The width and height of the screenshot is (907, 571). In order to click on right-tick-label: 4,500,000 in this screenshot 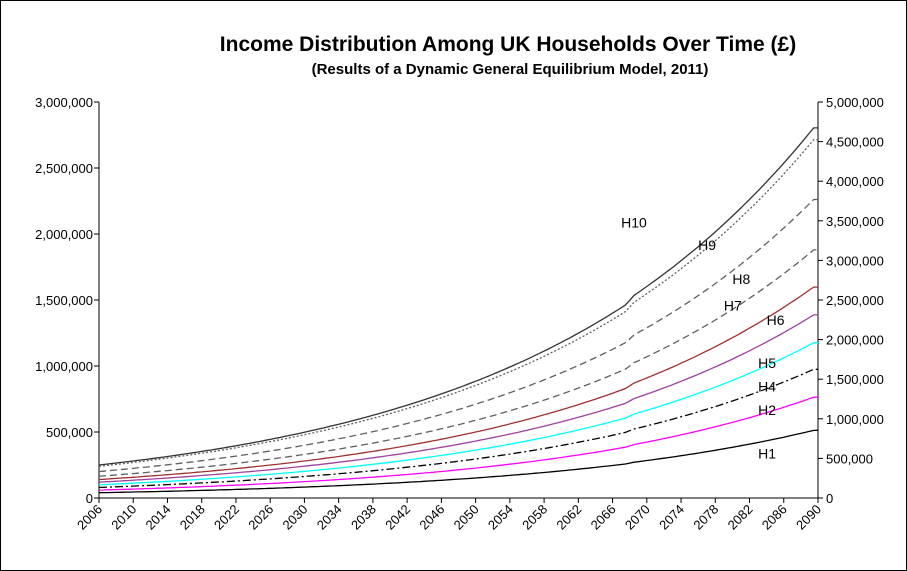, I will do `click(855, 142)`.